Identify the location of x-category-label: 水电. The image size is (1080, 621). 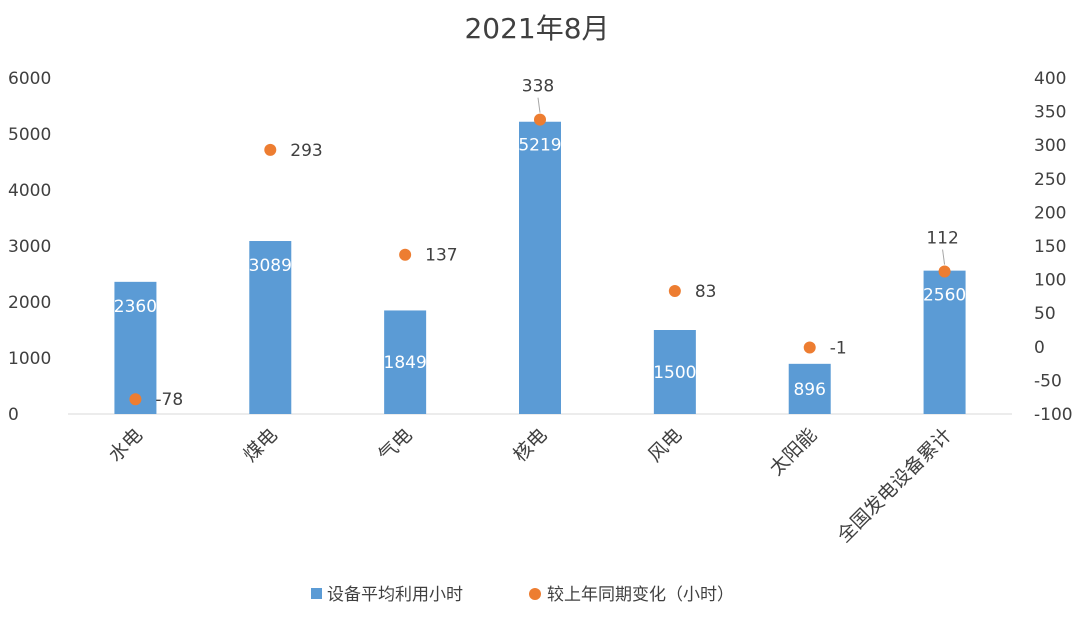
(126, 445).